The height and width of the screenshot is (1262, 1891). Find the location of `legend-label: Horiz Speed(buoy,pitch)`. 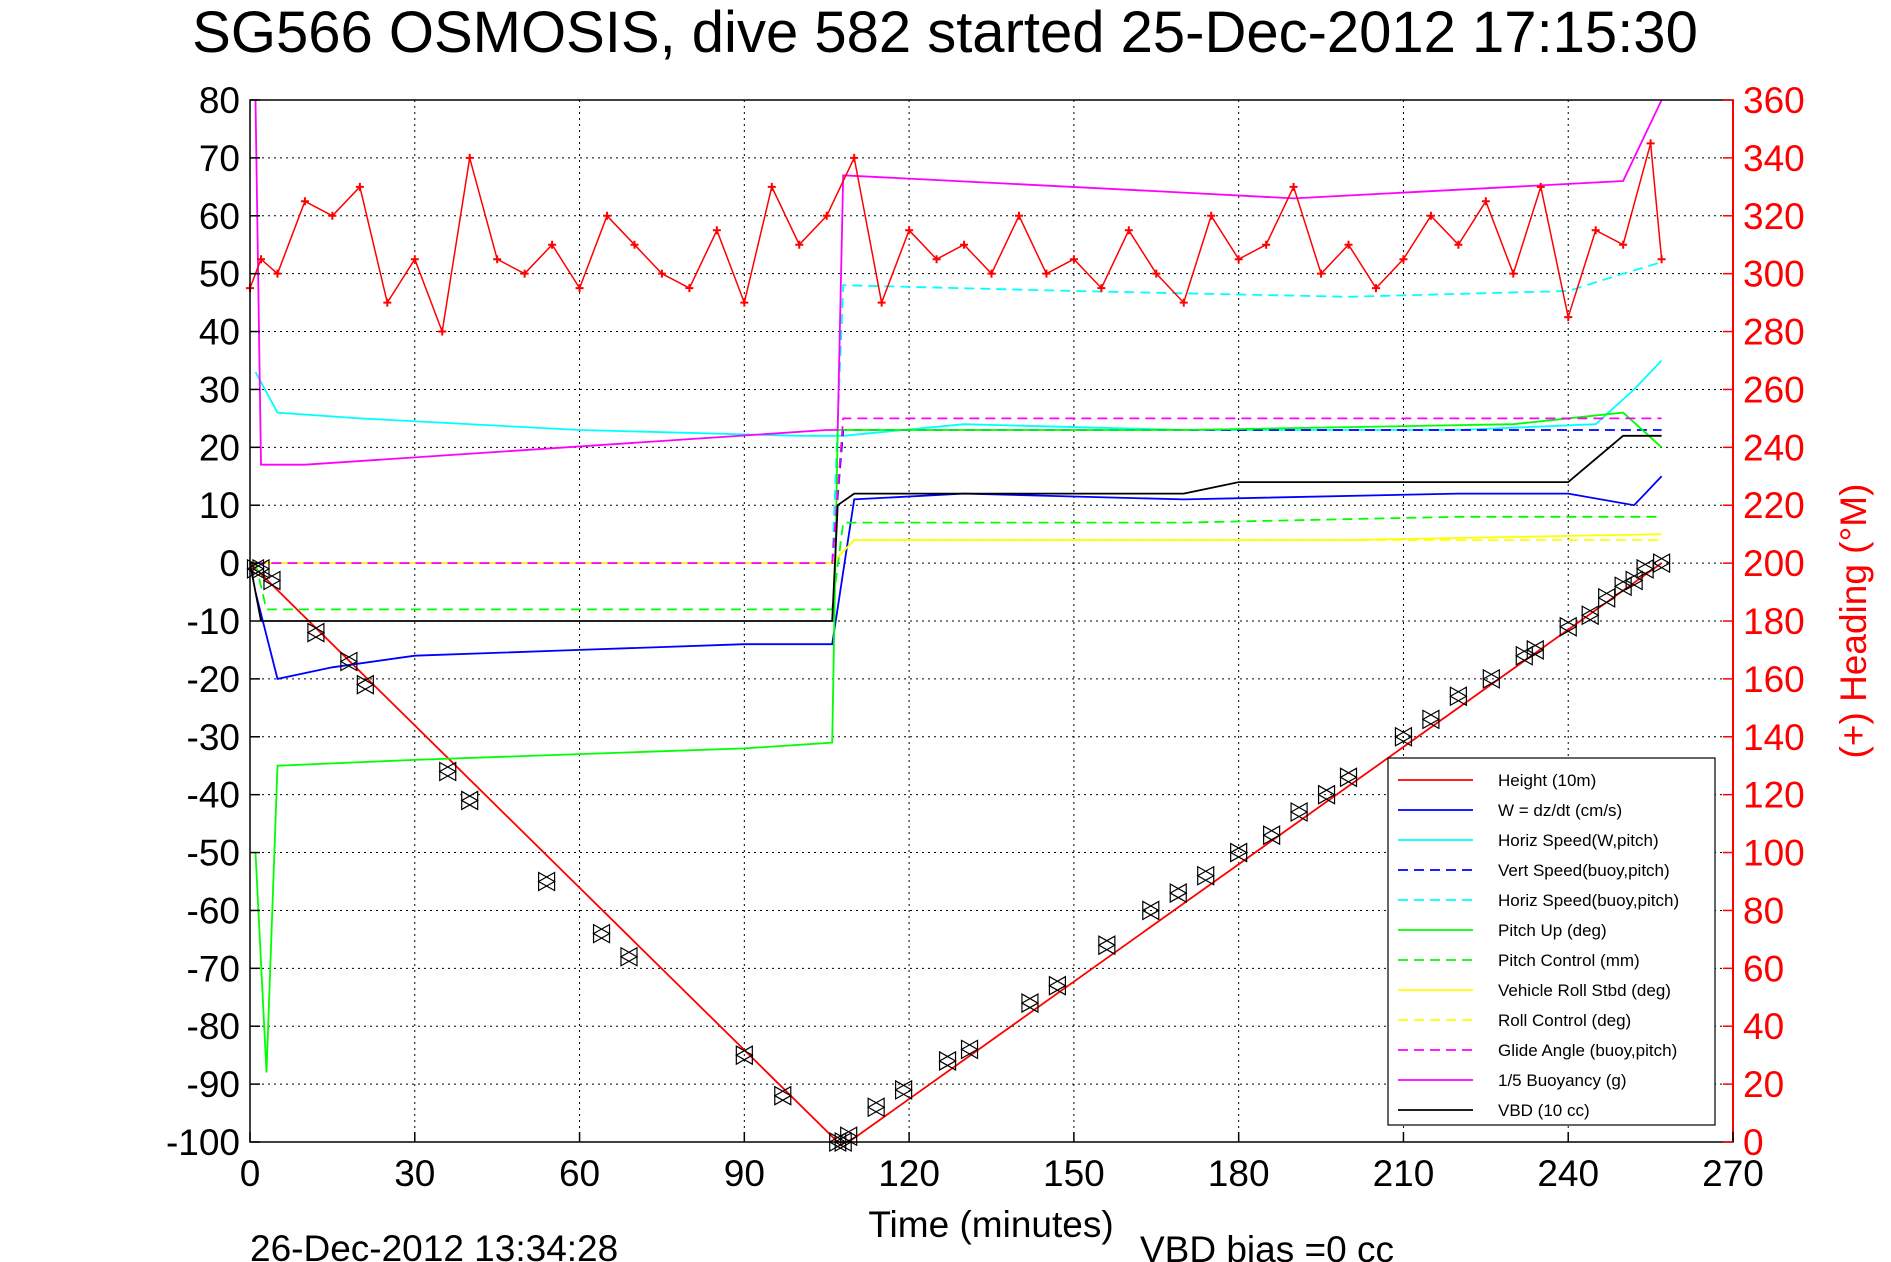

legend-label: Horiz Speed(buoy,pitch) is located at coordinates (1588, 900).